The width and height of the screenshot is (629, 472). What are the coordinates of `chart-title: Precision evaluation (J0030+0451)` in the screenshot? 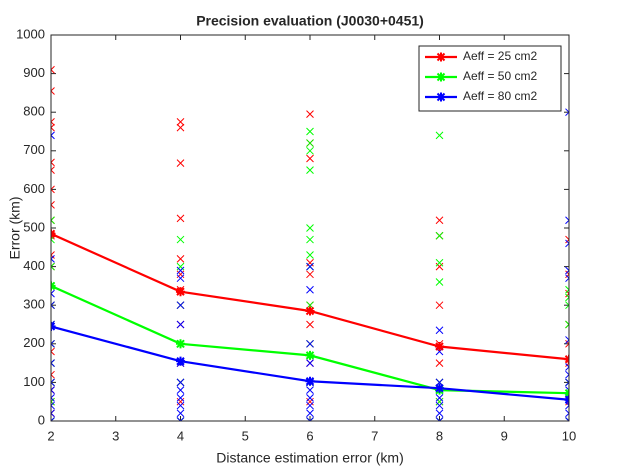 It's located at (310, 21).